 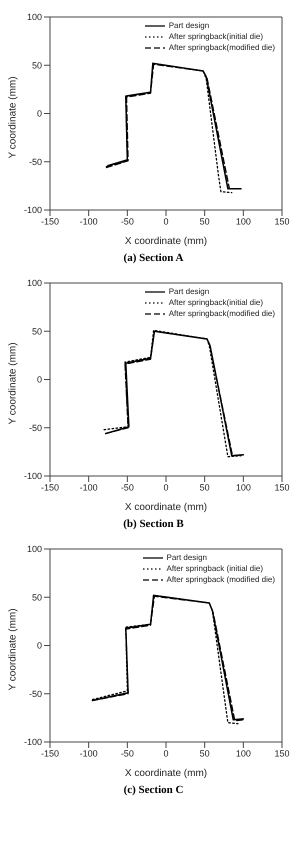 What do you see at coordinates (220, 579) in the screenshot?
I see `legend-label: After springback (modified die)` at bounding box center [220, 579].